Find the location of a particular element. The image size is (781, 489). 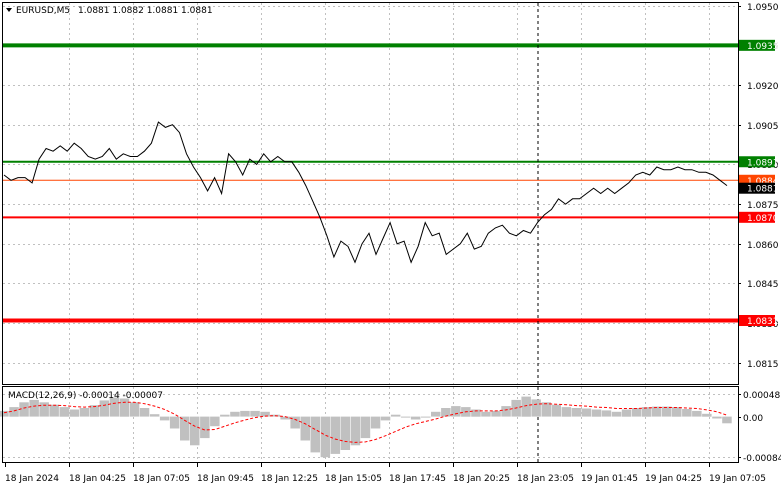

time-tick-label: 18 Jan 17:45 is located at coordinates (417, 479).